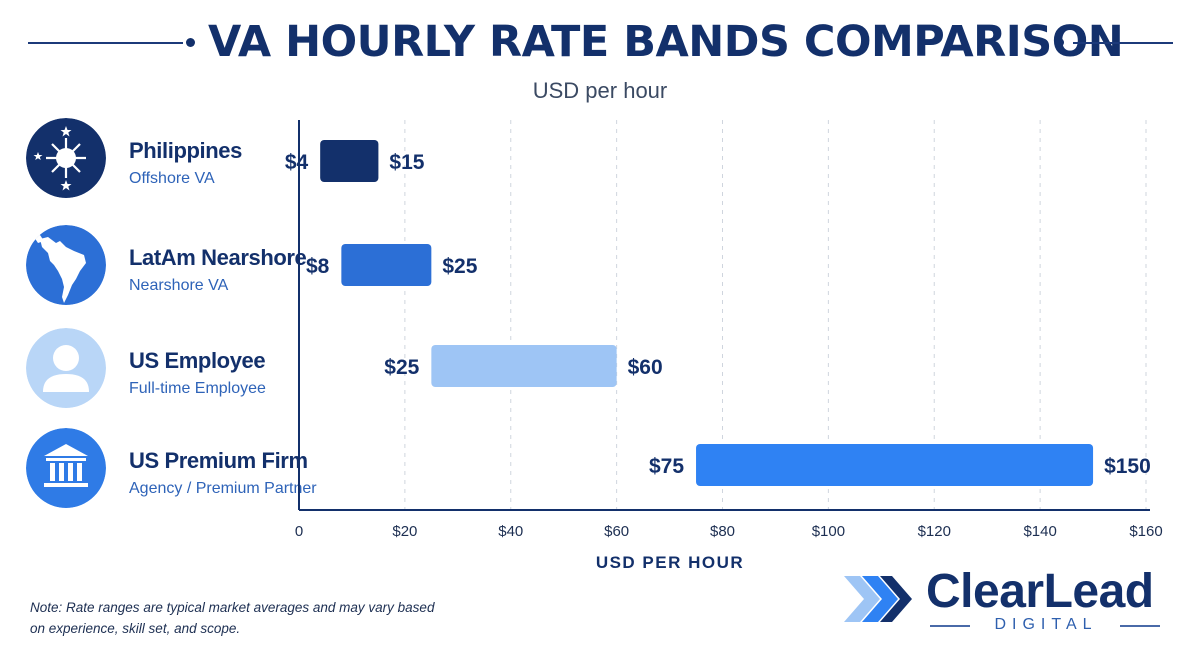 The width and height of the screenshot is (1200, 658). What do you see at coordinates (616, 531) in the screenshot?
I see `x-tick-label: $60` at bounding box center [616, 531].